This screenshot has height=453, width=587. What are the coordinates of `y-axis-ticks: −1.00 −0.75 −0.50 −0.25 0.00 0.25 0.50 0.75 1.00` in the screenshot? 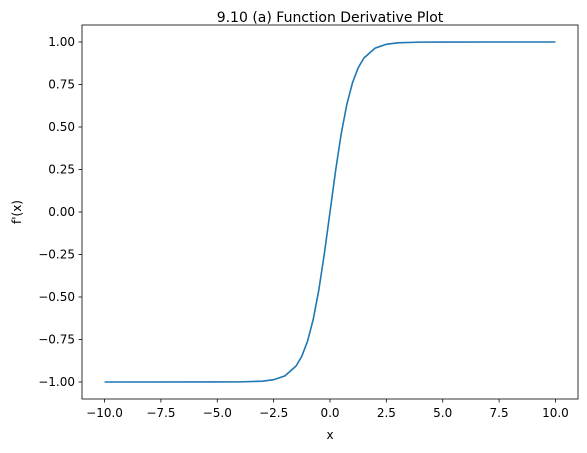 It's located at (60, 212).